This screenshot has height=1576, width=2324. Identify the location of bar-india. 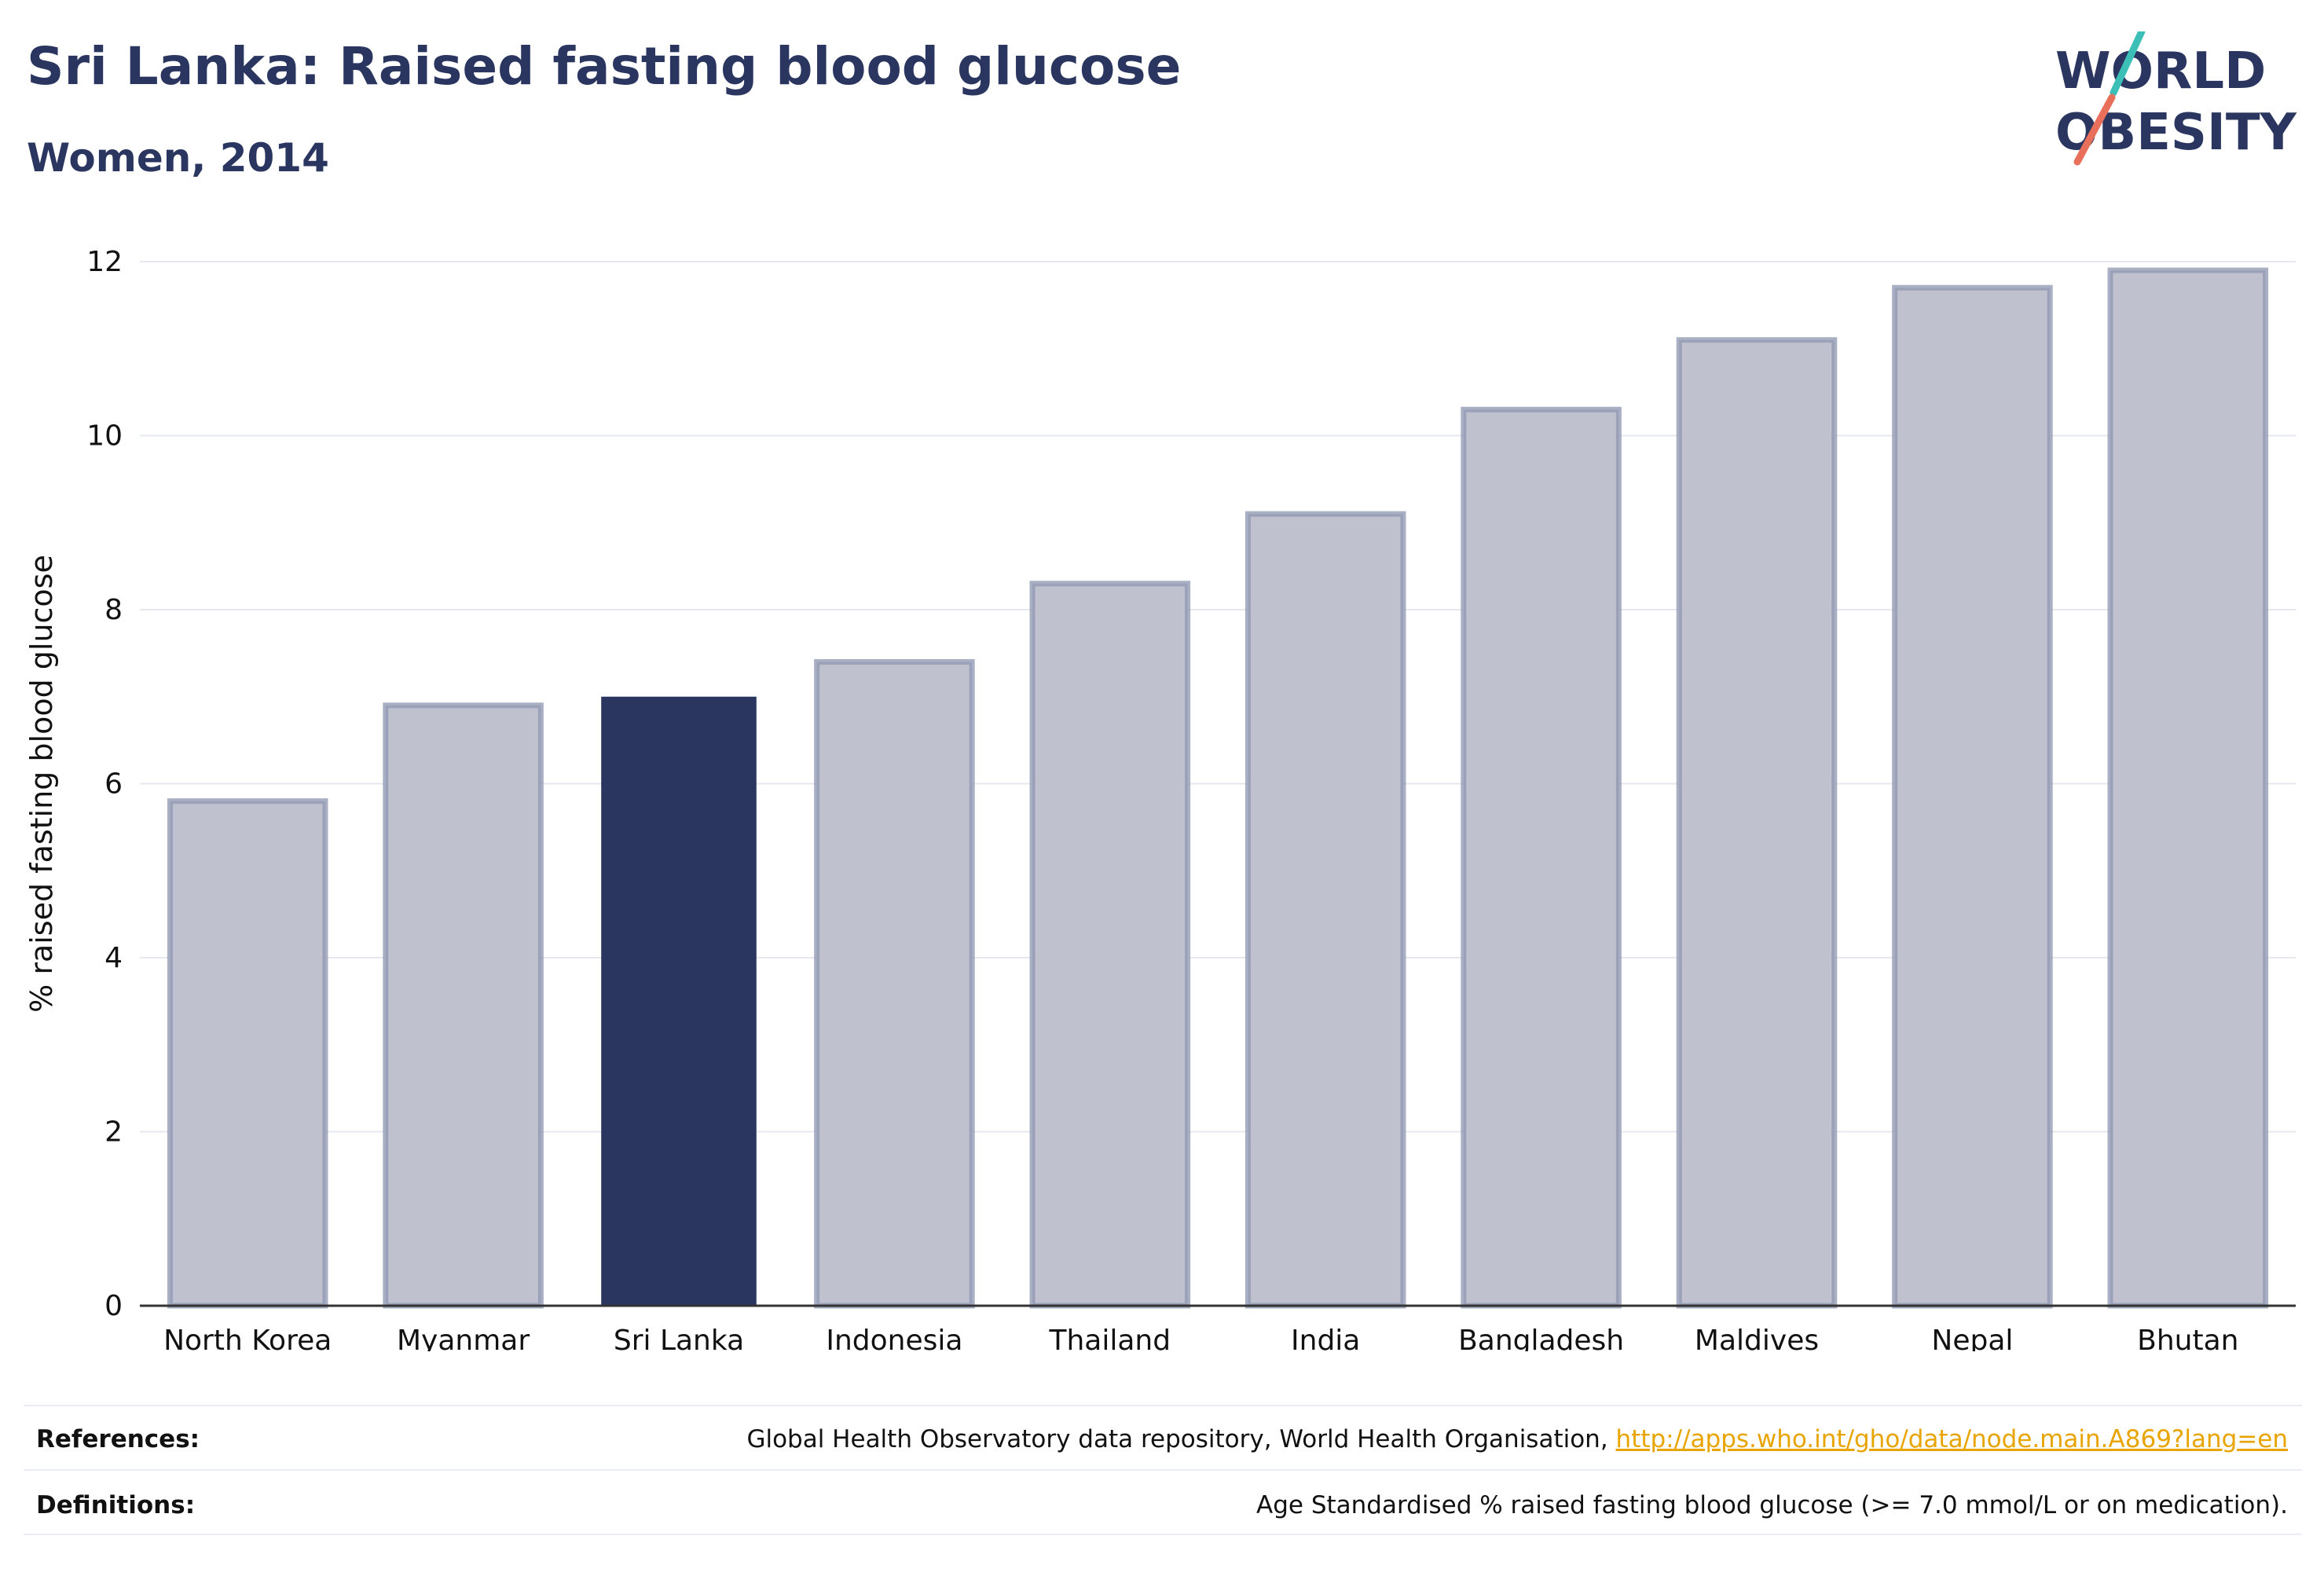
(1325, 910).